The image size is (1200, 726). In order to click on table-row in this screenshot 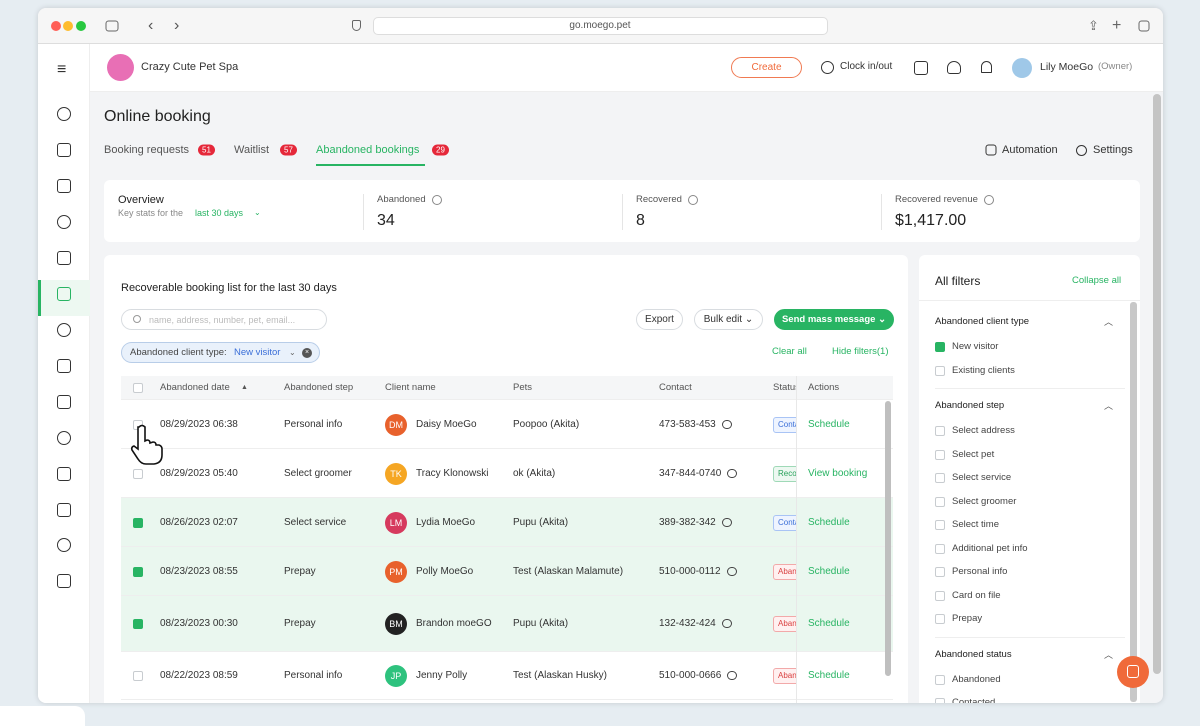, I will do `click(507, 571)`.